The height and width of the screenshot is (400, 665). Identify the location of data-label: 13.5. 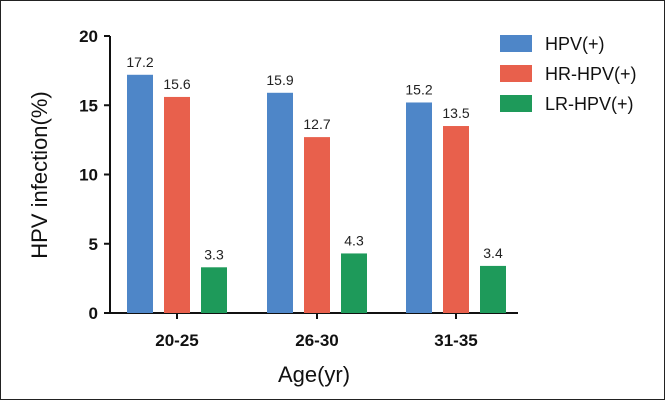
(455, 113).